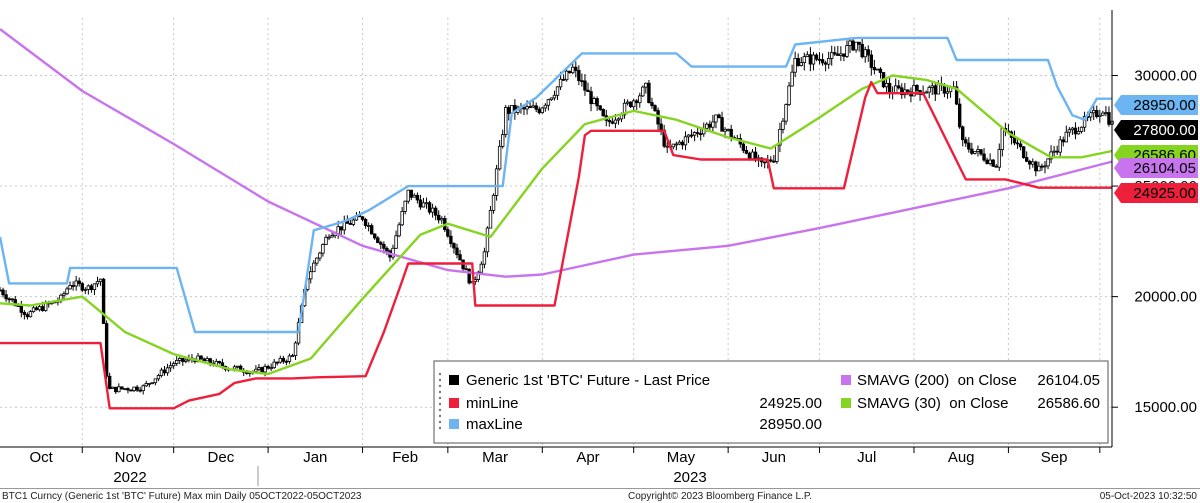 The height and width of the screenshot is (503, 1200). I want to click on last-value-tag: 28950.00, so click(1156, 105).